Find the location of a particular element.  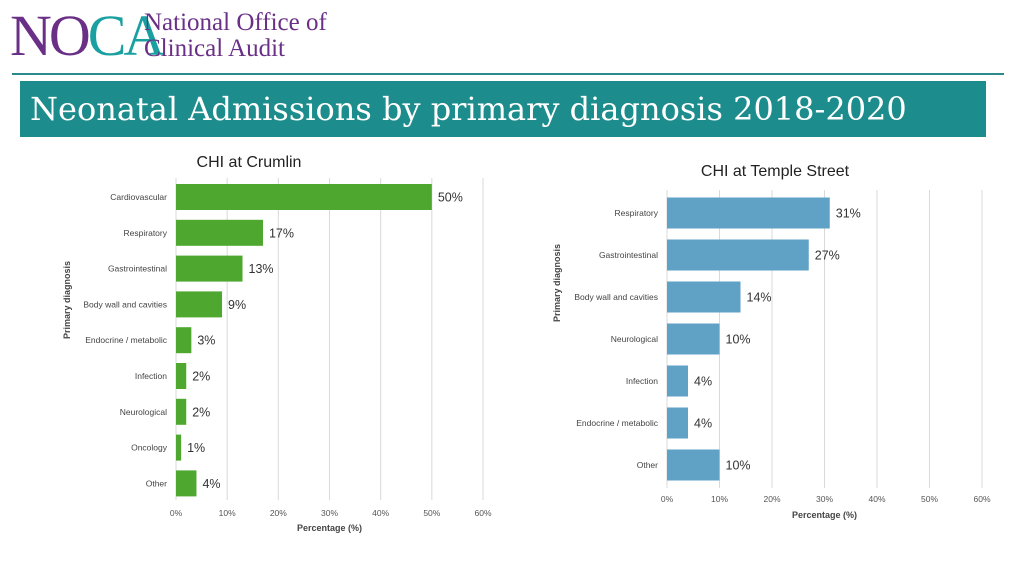

data-label: 13% is located at coordinates (261, 269).